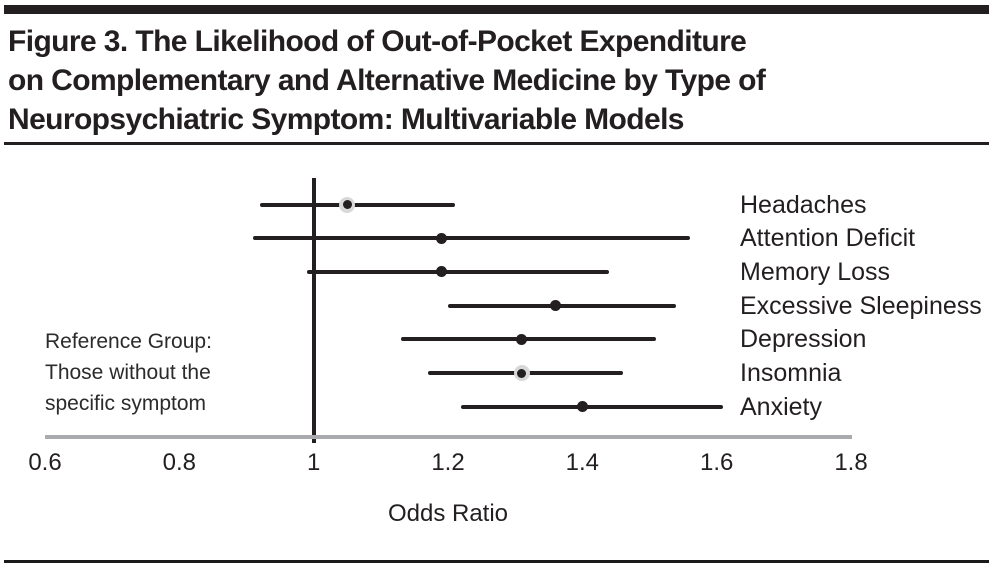 The height and width of the screenshot is (572, 994). I want to click on point-depression, so click(522, 339).